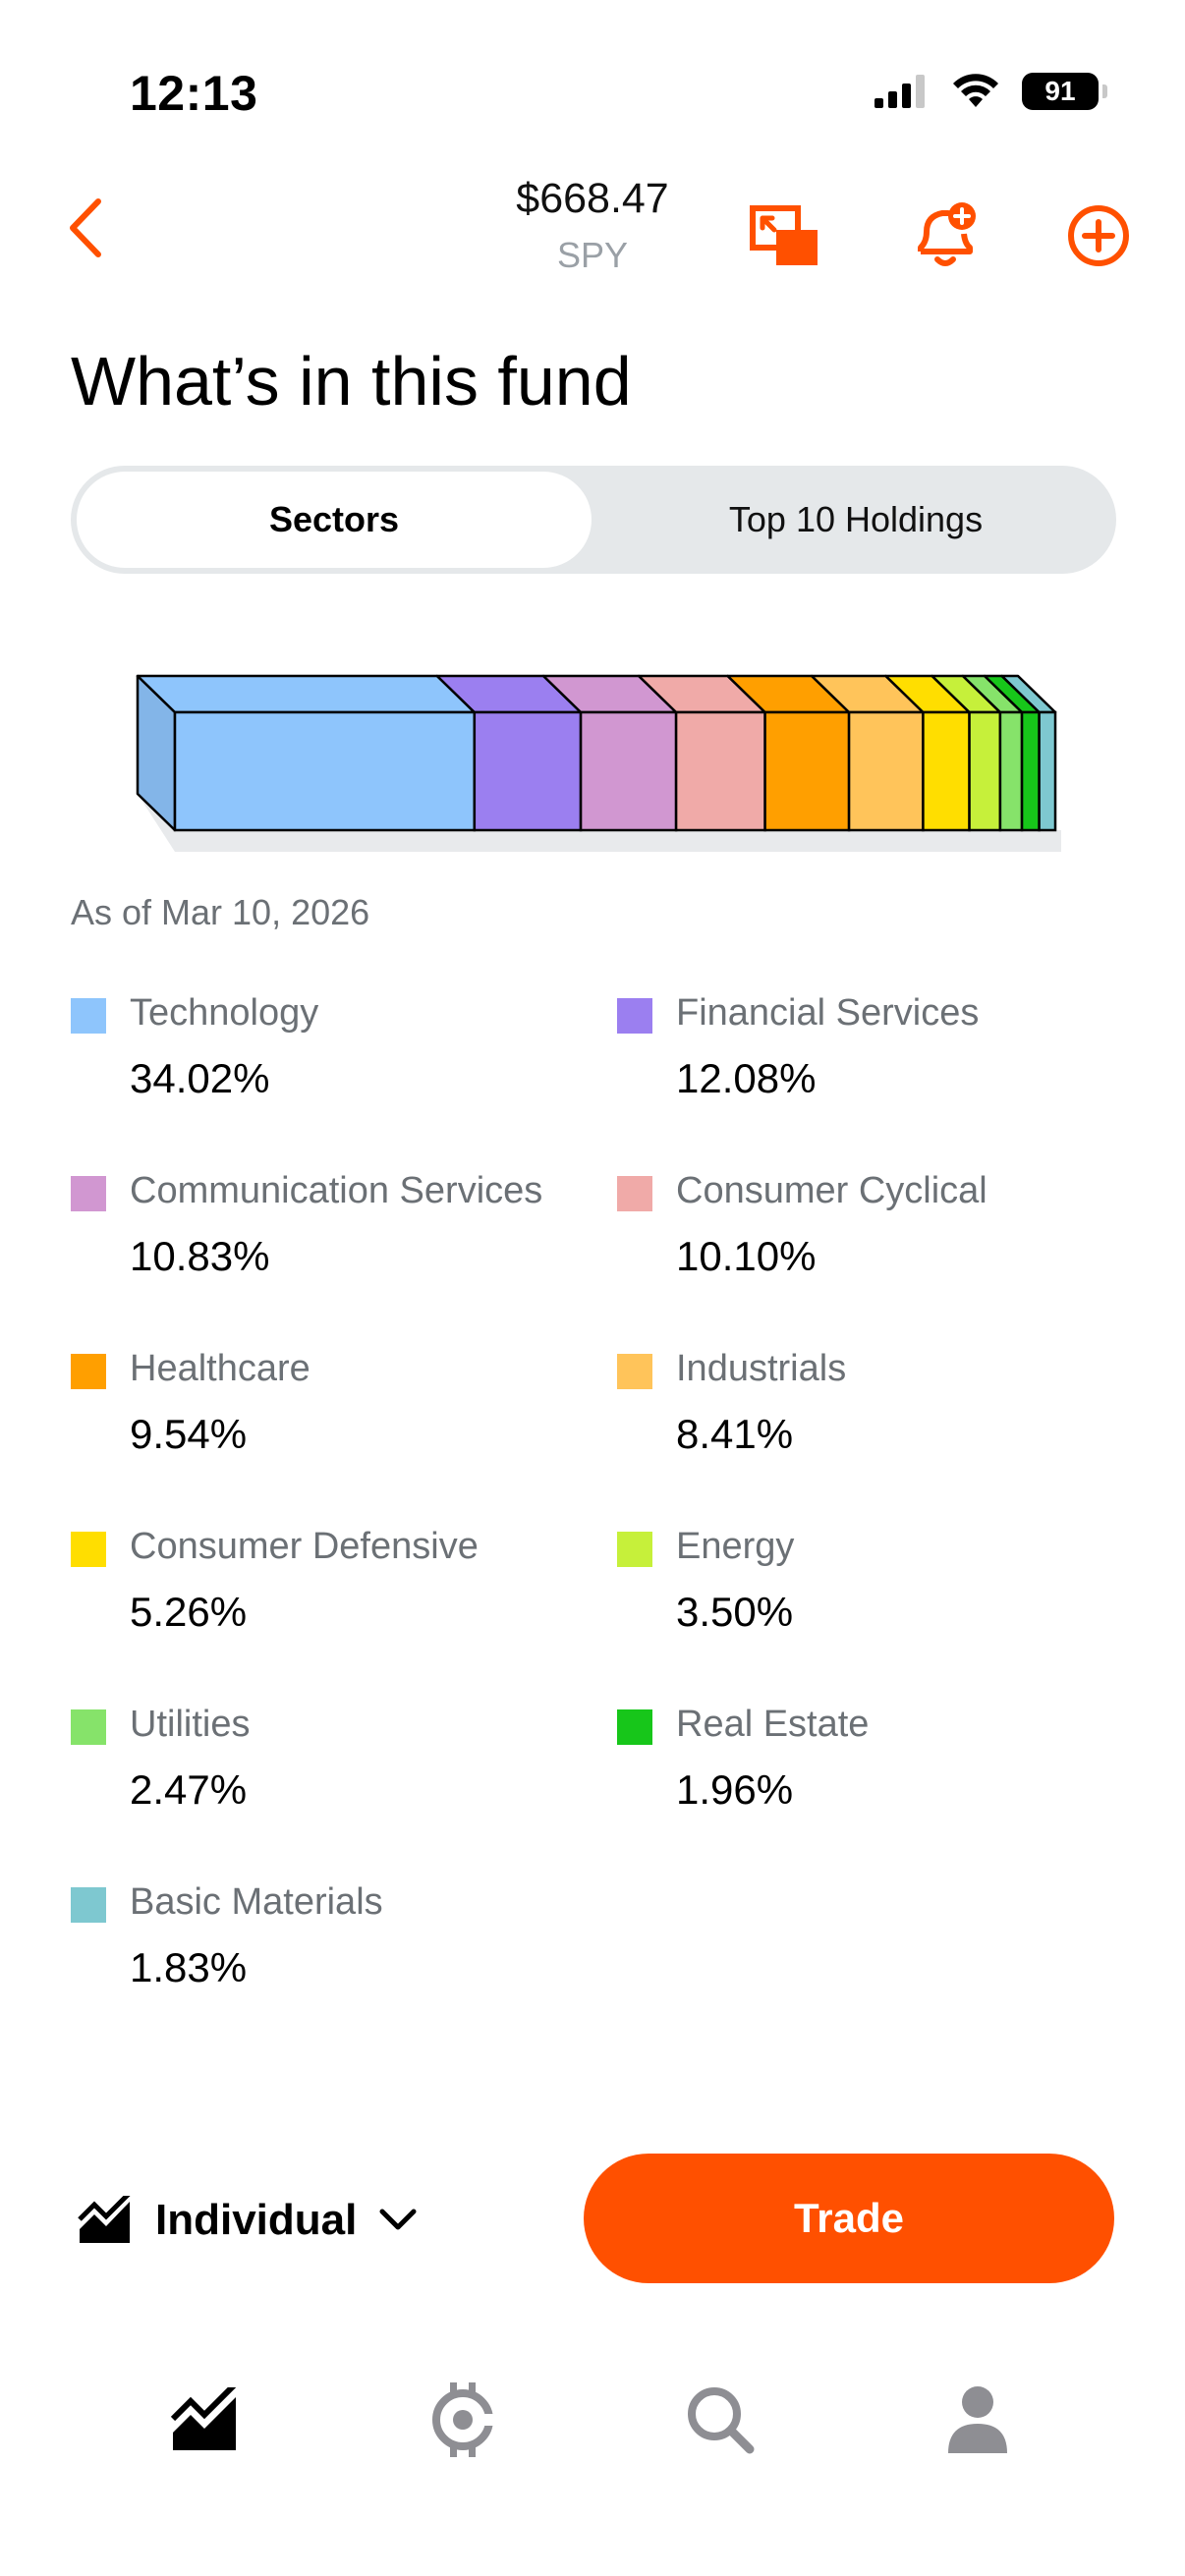  Describe the element at coordinates (592, 198) in the screenshot. I see `header-price: $668.47` at that location.